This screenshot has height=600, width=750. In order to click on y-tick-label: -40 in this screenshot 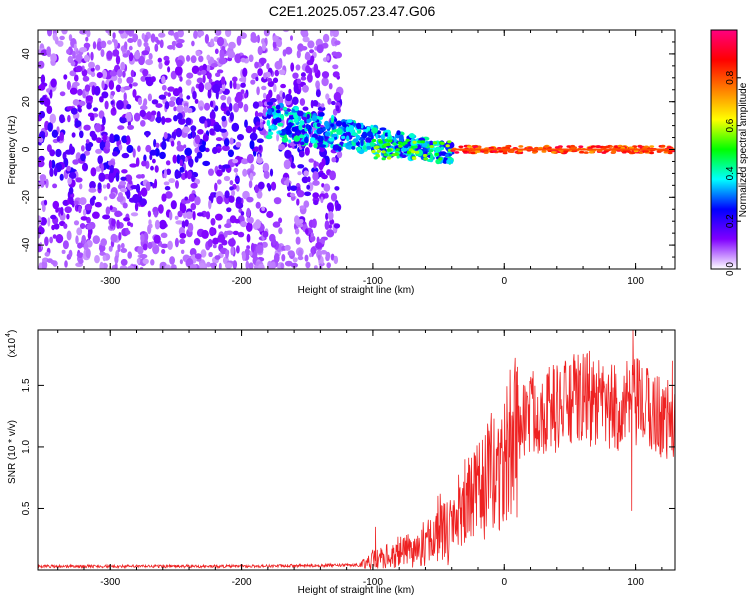, I will do `click(26, 244)`.